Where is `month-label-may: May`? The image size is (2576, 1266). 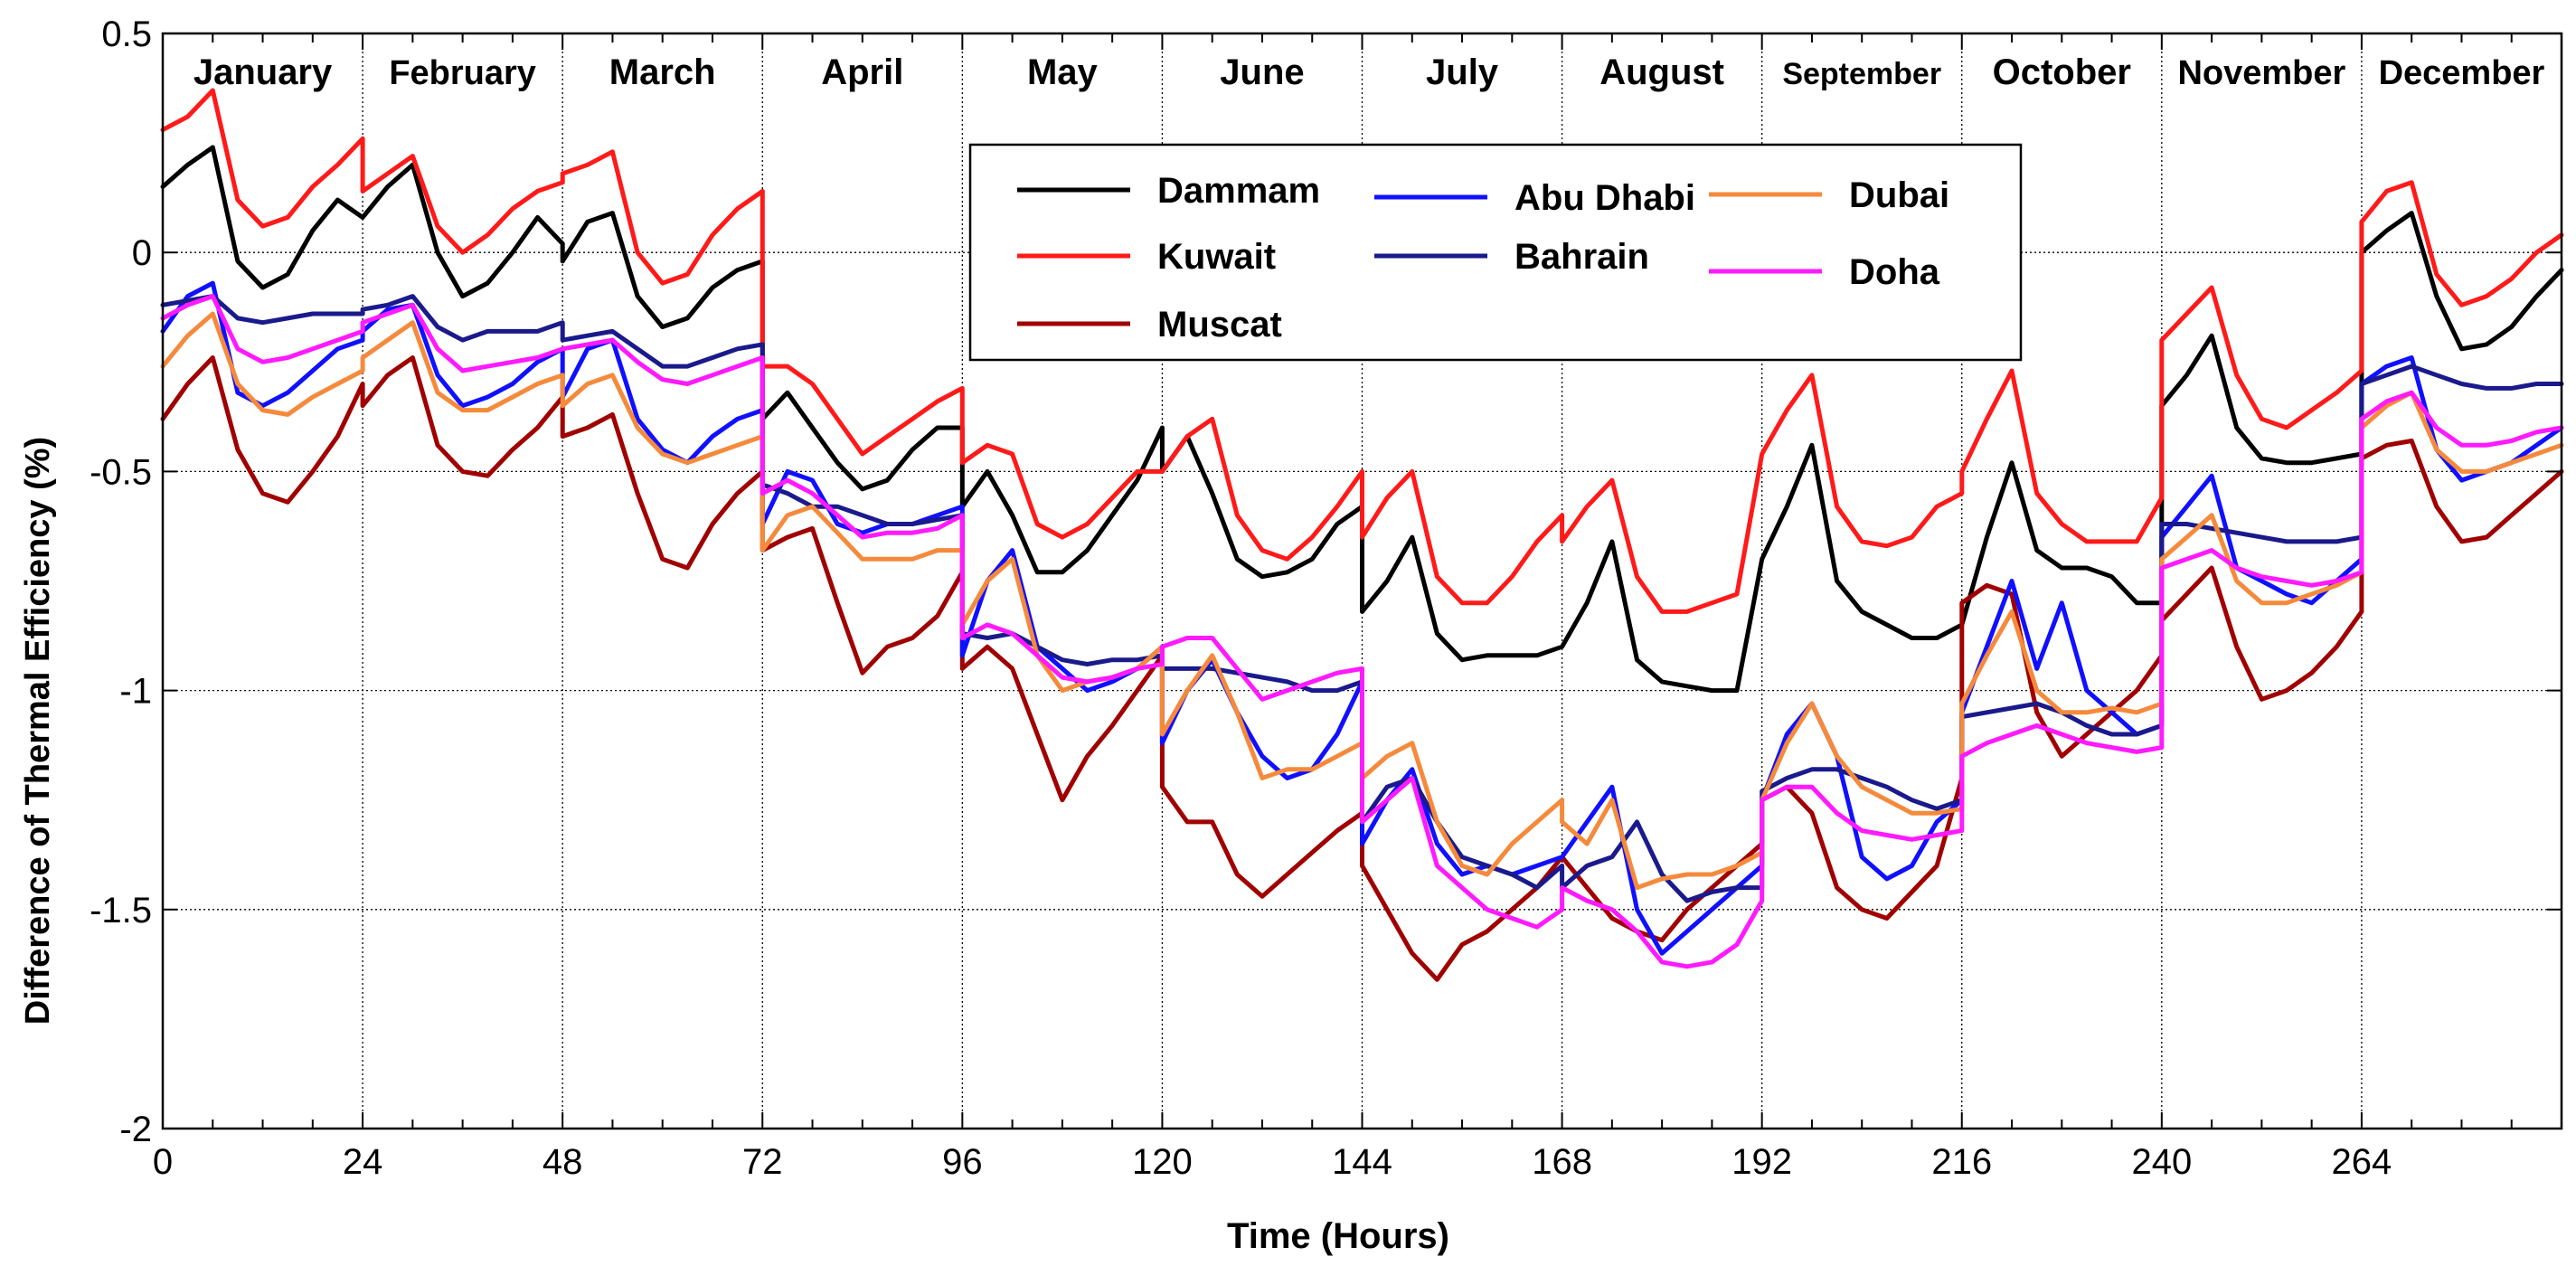 month-label-may: May is located at coordinates (1063, 72).